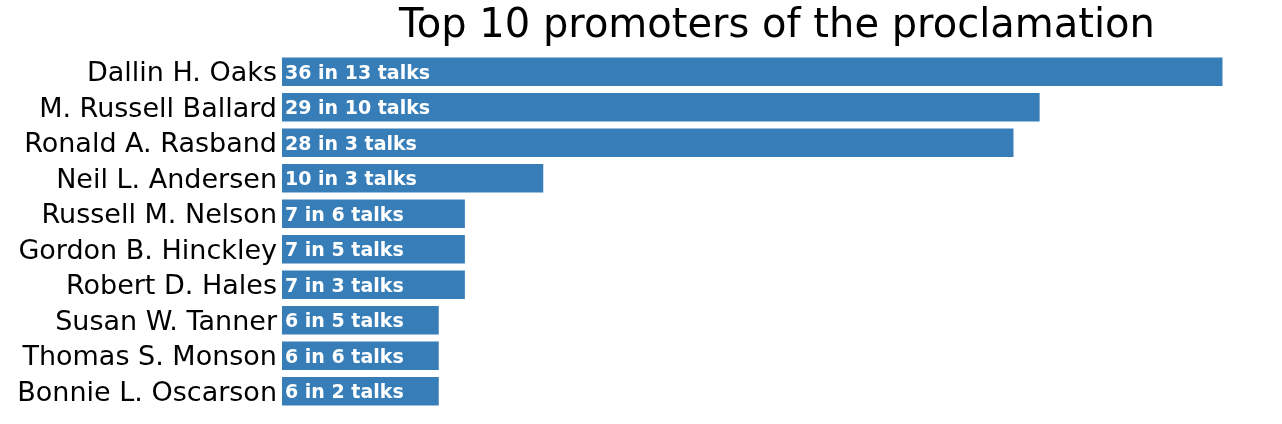 This screenshot has height=424, width=1282. Describe the element at coordinates (159, 214) in the screenshot. I see `y-tick-label: Russell M. Nelson` at that location.